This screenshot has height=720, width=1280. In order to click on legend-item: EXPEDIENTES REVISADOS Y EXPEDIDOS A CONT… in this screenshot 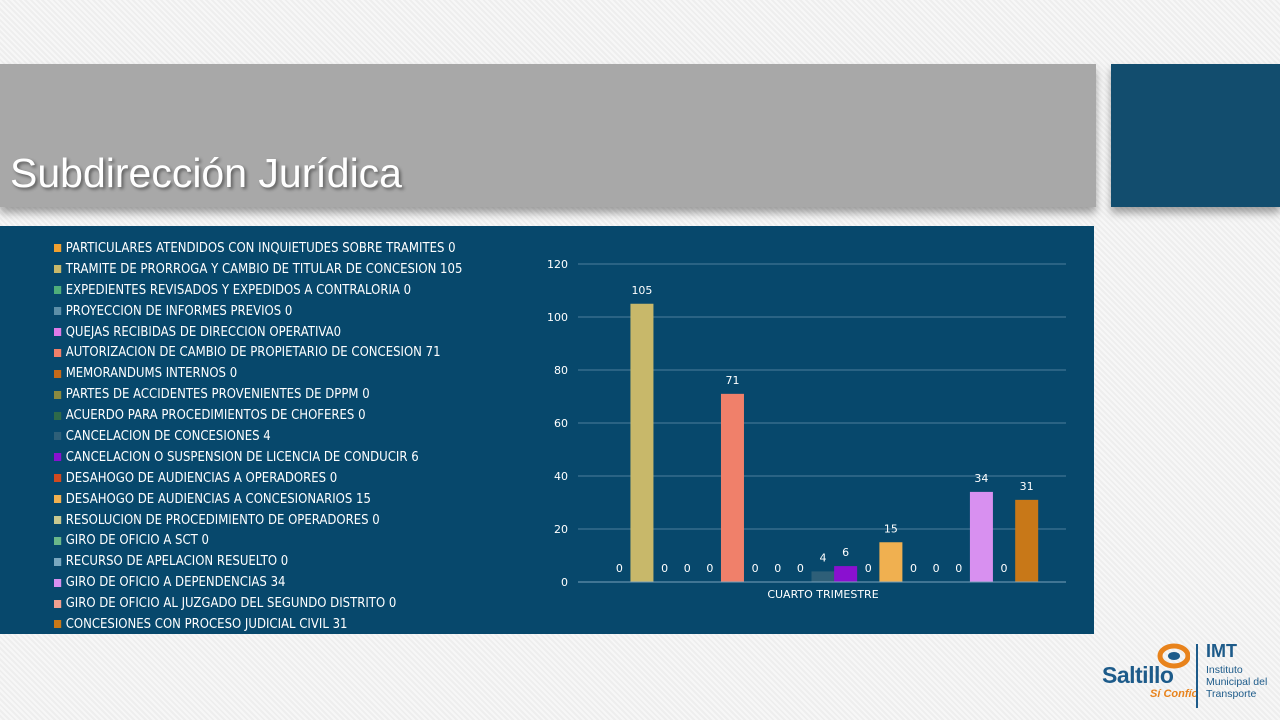, I will do `click(258, 290)`.